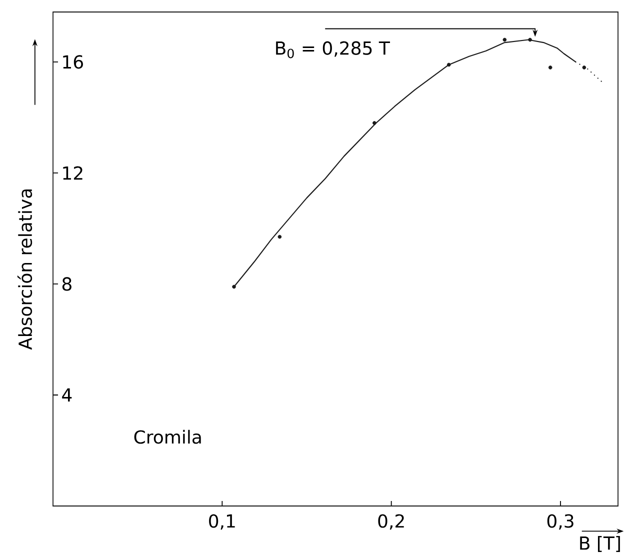 Image resolution: width=634 pixels, height=555 pixels. What do you see at coordinates (73, 62) in the screenshot?
I see `y-tick-label: 16` at bounding box center [73, 62].